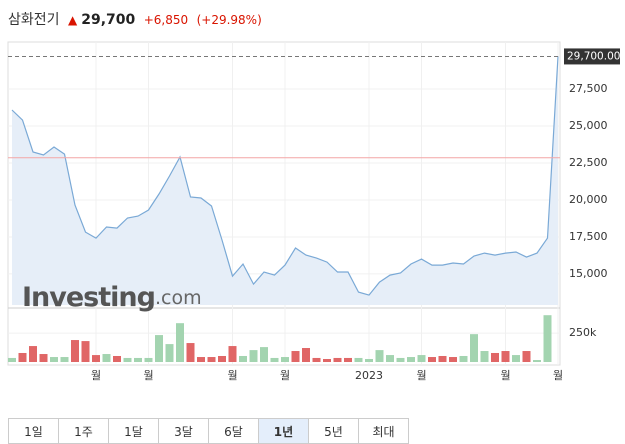 This screenshot has width=625, height=444. What do you see at coordinates (233, 431) in the screenshot?
I see `range-button: 6달` at bounding box center [233, 431].